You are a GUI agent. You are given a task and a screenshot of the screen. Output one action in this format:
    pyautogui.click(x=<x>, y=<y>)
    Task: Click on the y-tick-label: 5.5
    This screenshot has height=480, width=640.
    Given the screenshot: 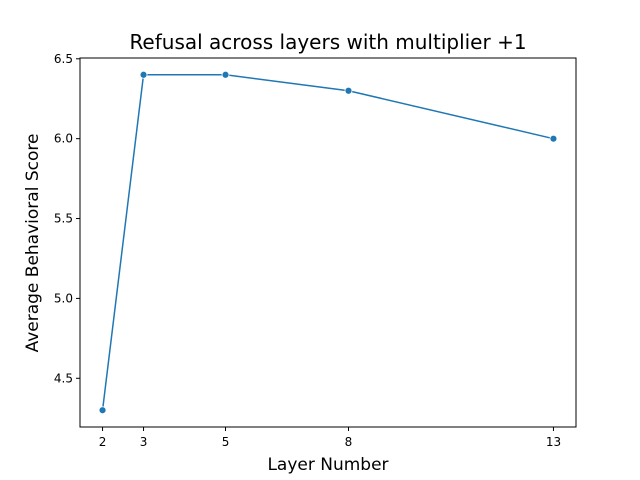 What is the action you would take?
    pyautogui.click(x=63, y=219)
    